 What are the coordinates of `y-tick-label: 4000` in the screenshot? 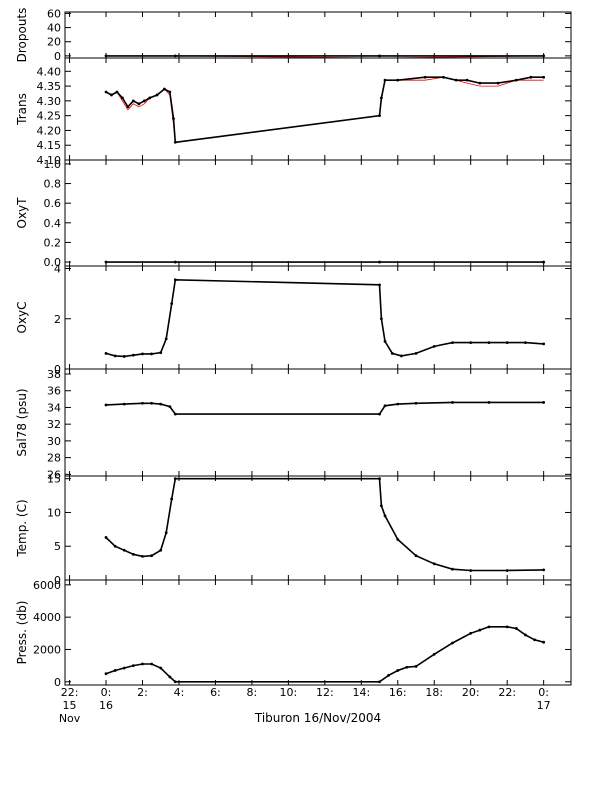 It's located at (47, 617).